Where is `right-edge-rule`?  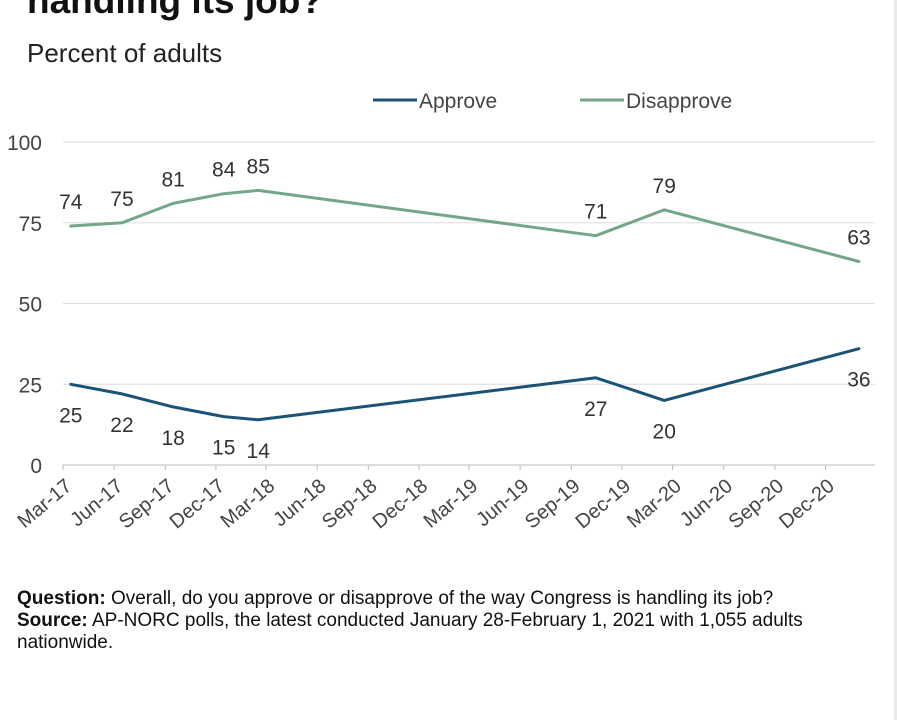
right-edge-rule is located at coordinates (895, 360).